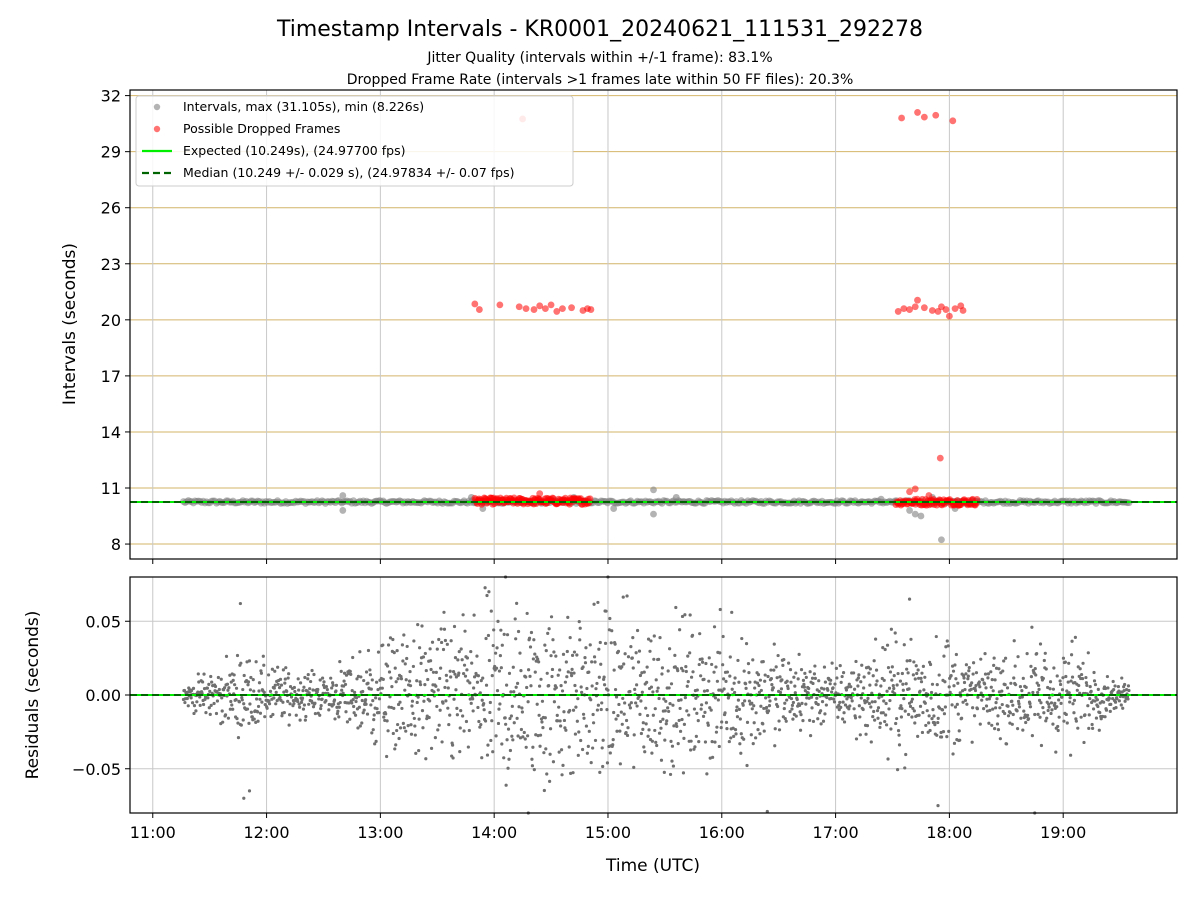  What do you see at coordinates (294, 150) in the screenshot?
I see `legend-label-expected: Expected (10.249s), (24.97700 fps)` at bounding box center [294, 150].